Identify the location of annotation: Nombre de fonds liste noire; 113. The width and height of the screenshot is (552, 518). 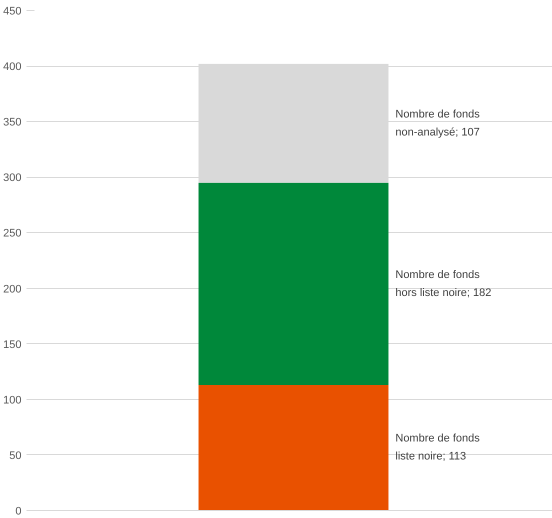
(437, 447).